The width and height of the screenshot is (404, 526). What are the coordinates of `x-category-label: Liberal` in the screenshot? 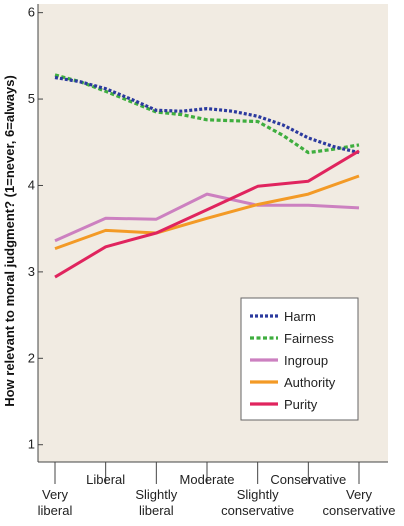 It's located at (105, 479).